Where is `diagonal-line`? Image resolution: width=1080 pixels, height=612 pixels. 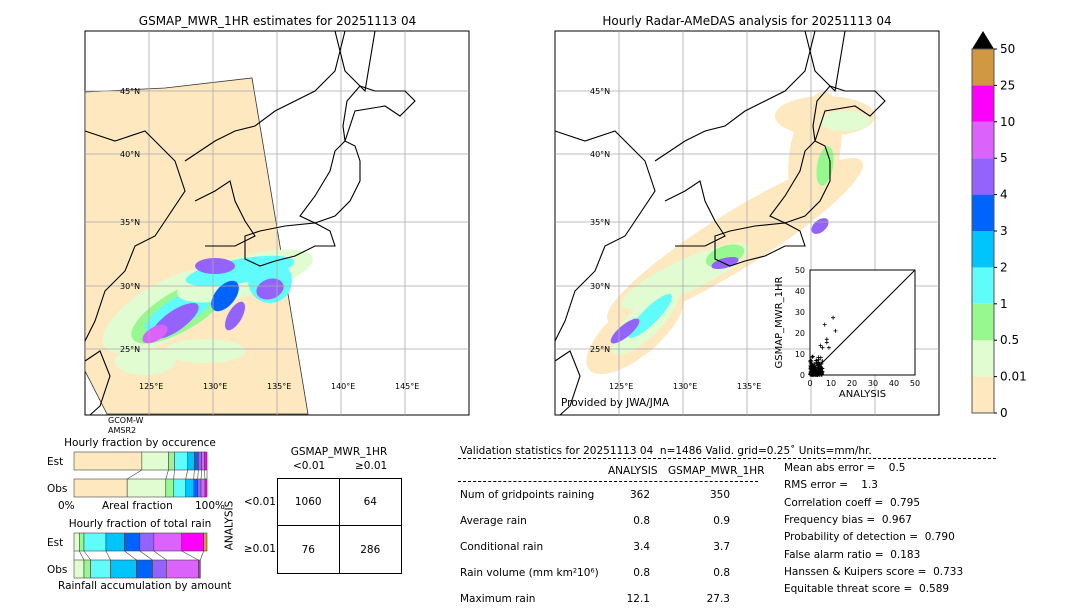 diagonal-line is located at coordinates (862, 322).